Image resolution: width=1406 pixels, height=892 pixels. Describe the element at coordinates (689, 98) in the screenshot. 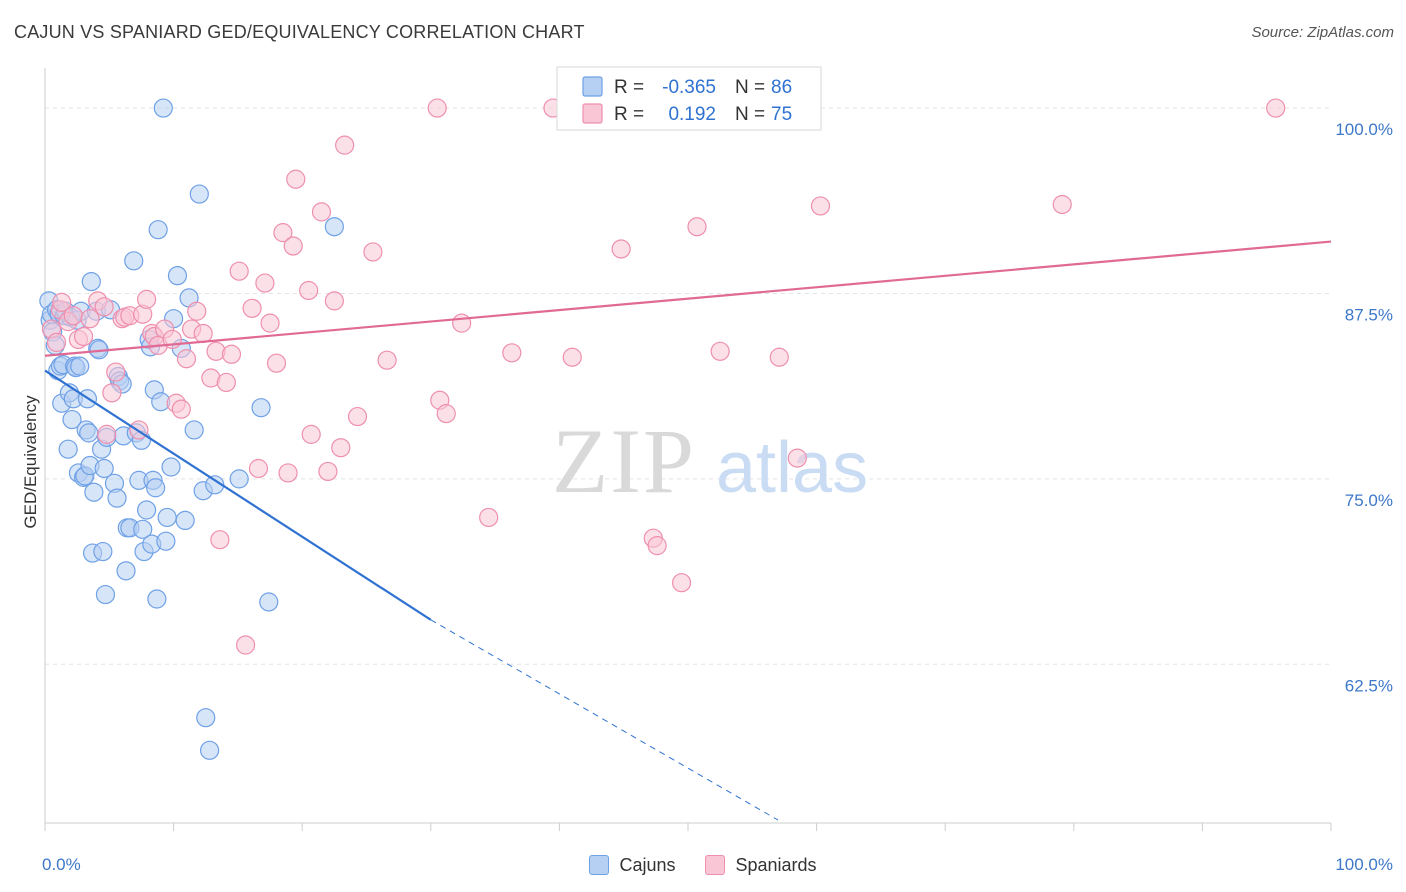

I see `stats-box: R = -0.365 N = 86 R = 0.192 N = 75` at that location.